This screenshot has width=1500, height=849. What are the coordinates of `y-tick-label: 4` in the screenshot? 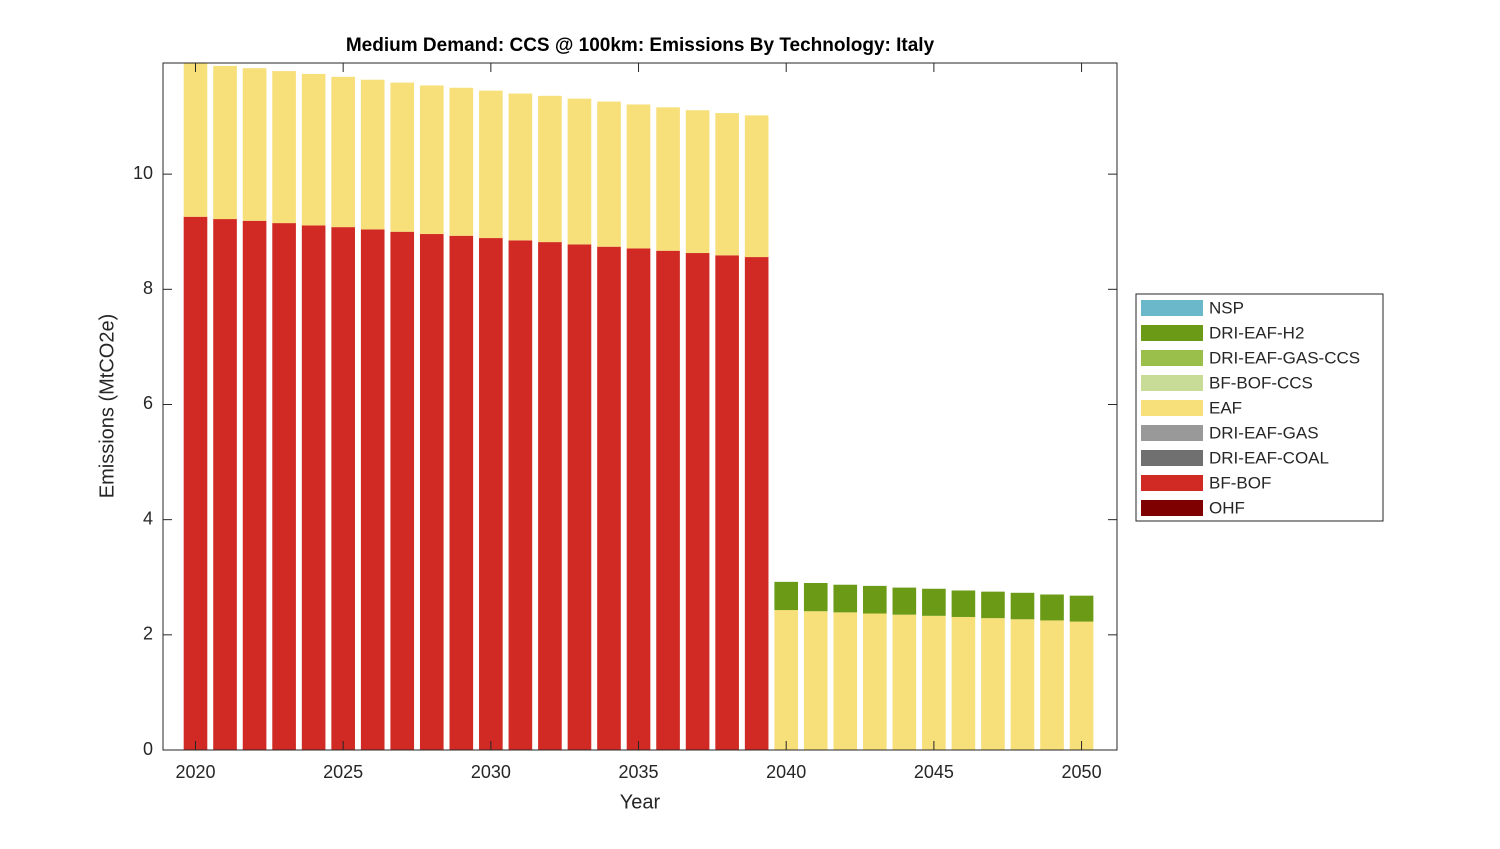 It's located at (148, 518).